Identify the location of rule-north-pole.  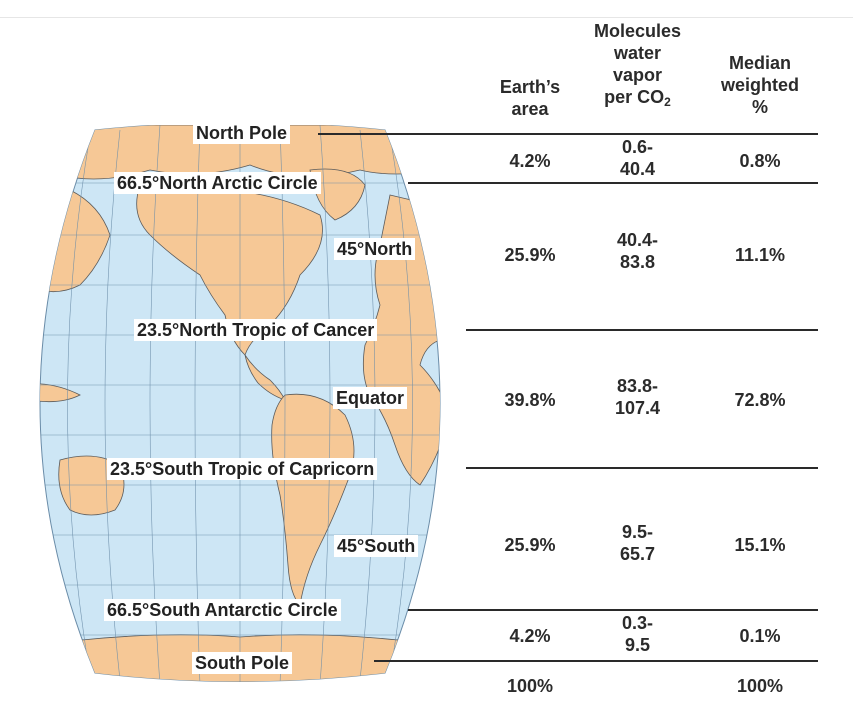
(568, 134).